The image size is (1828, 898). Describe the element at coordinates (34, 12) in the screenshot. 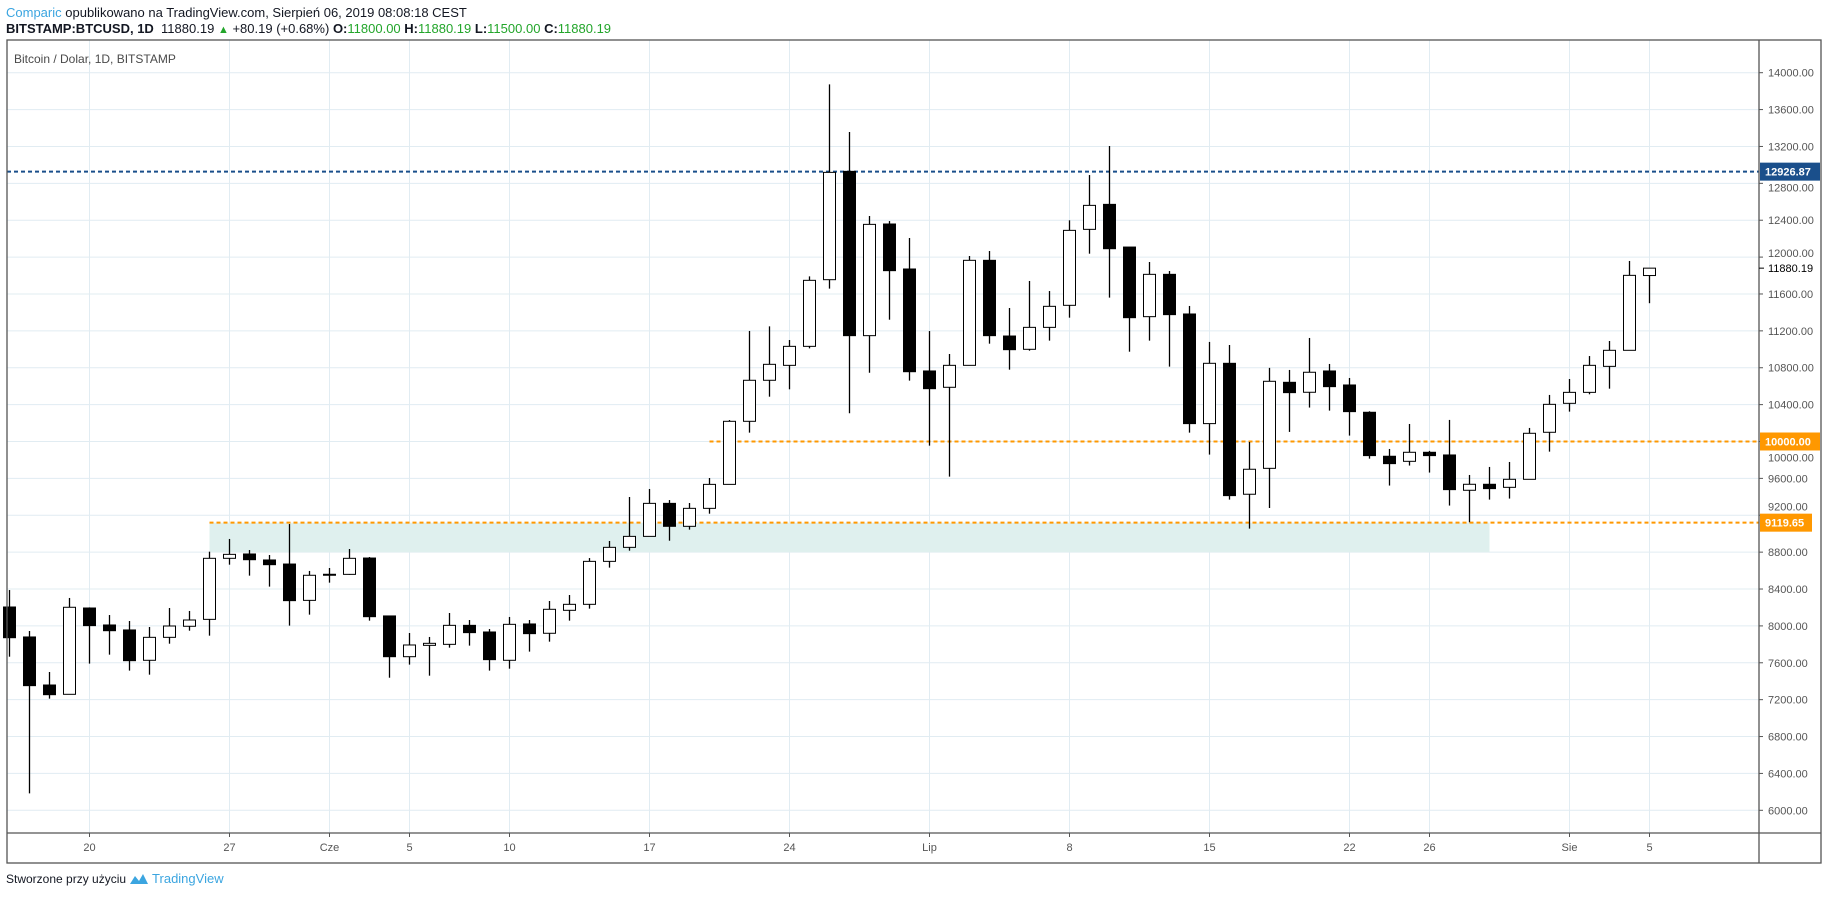

I see `author-link: Comparic` at that location.